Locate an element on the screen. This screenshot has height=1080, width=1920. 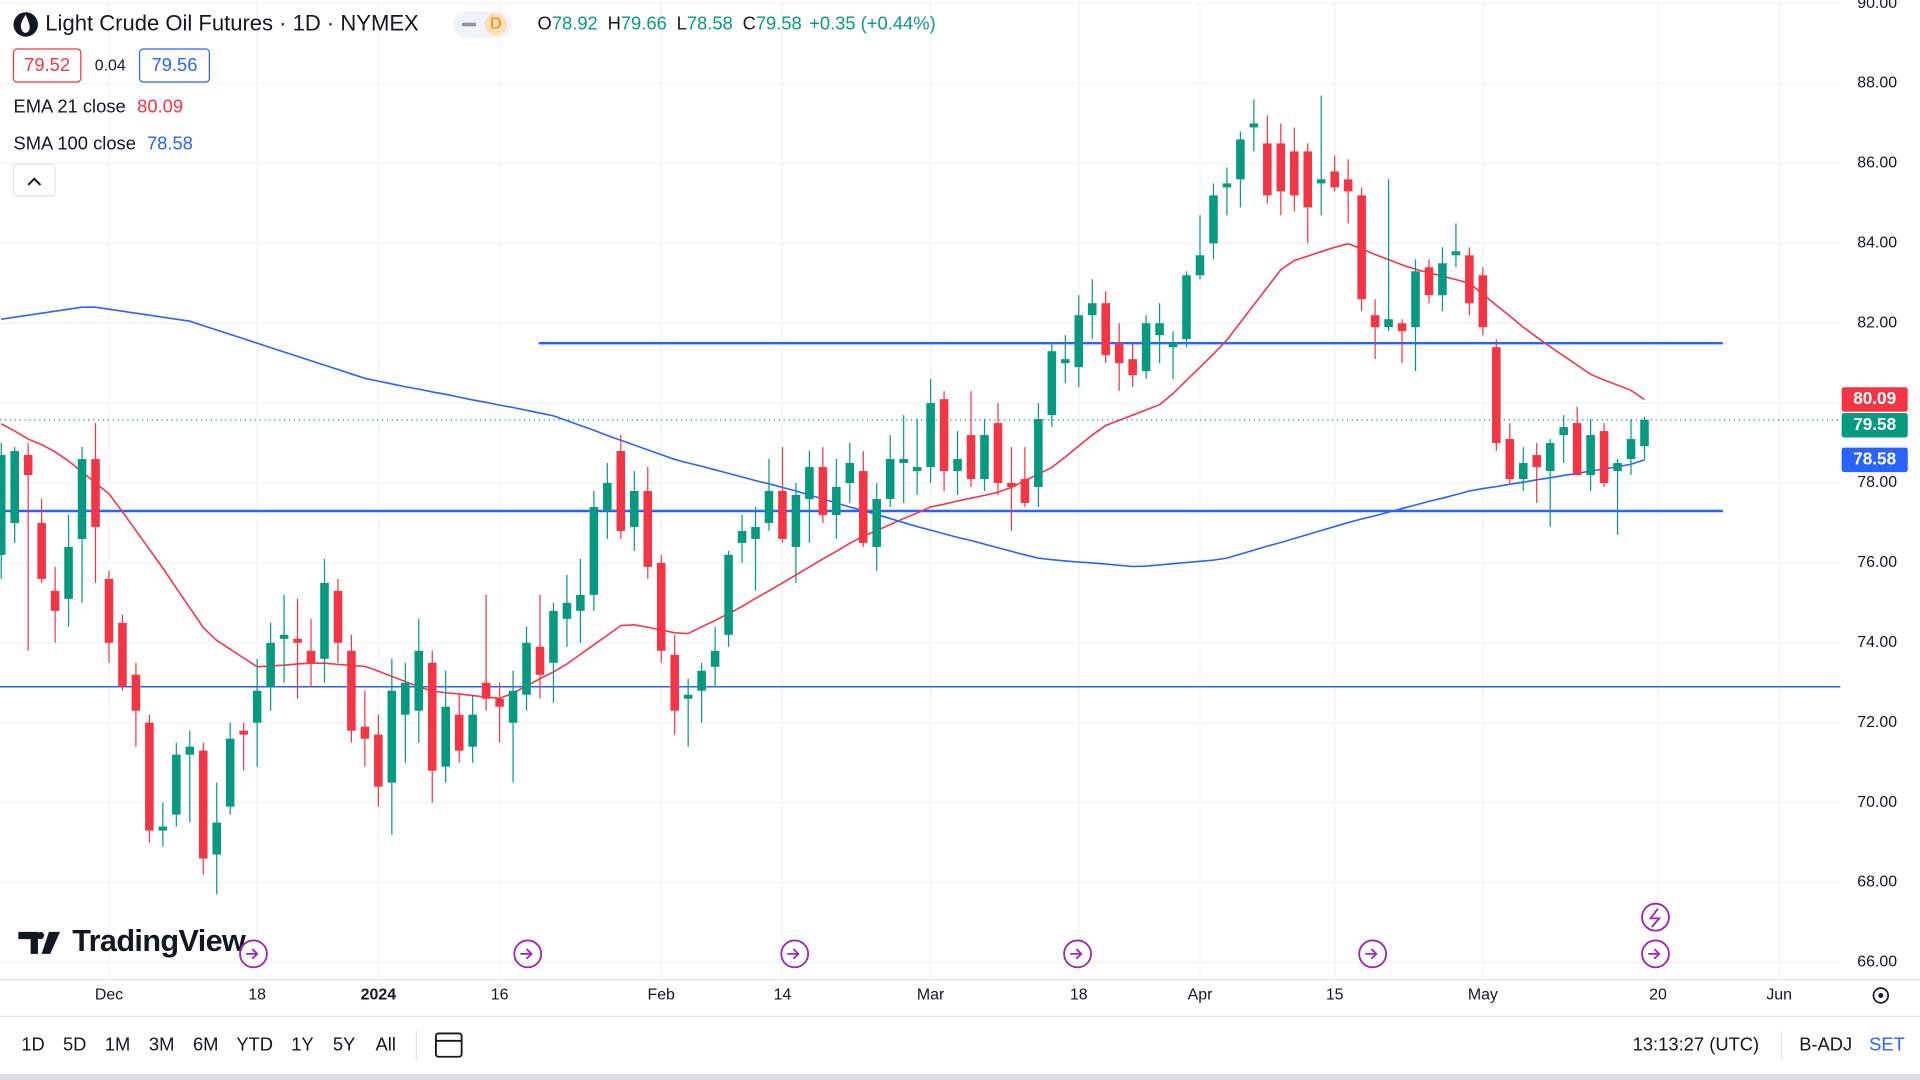
range-button: 5Y is located at coordinates (344, 1044).